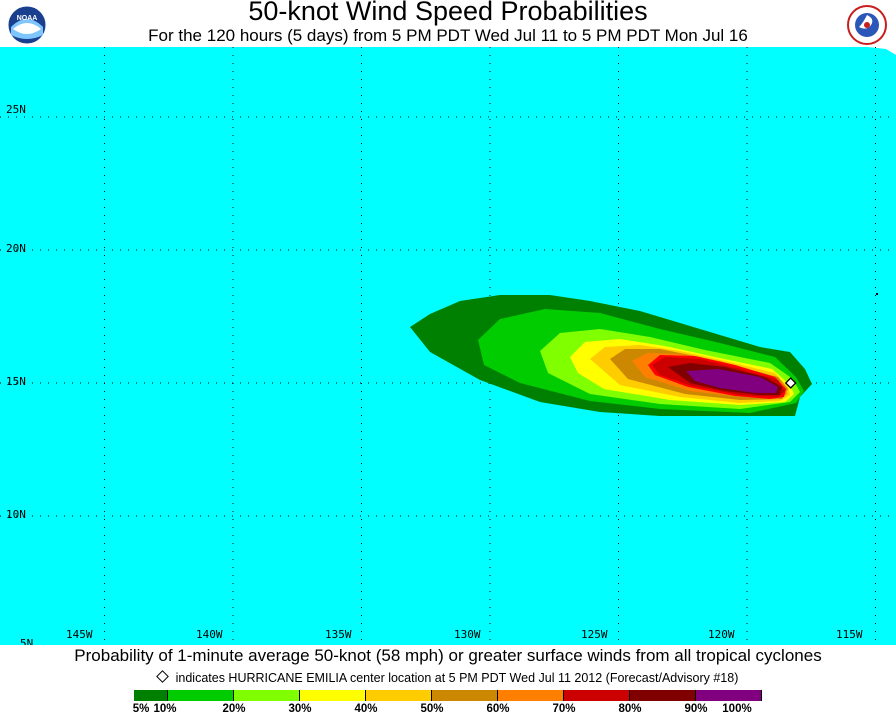 Image resolution: width=896 pixels, height=716 pixels. I want to click on lon-label-120w: 120W, so click(721, 634).